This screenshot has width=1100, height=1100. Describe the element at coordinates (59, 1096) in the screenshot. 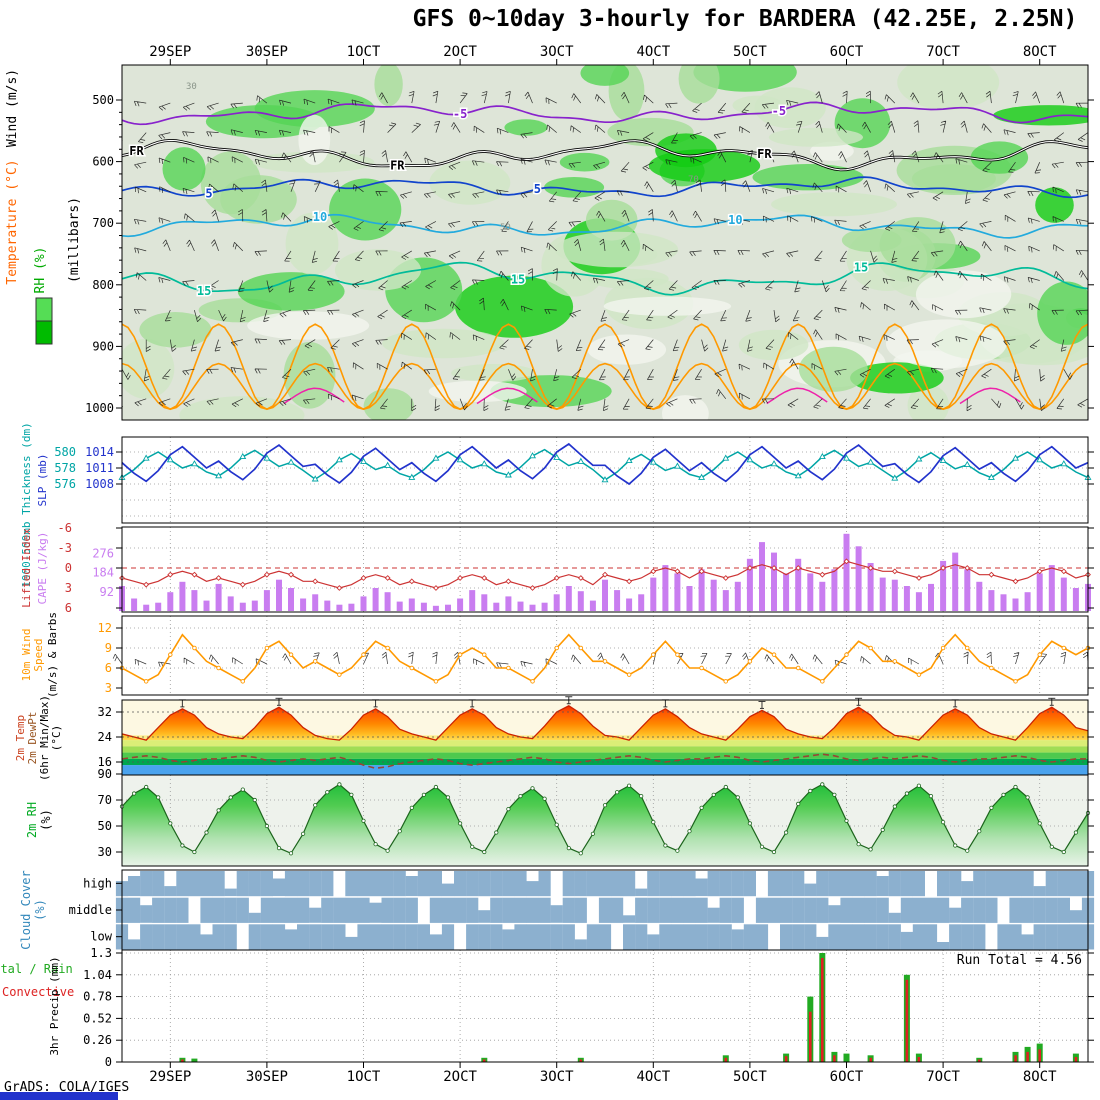

I see `grads-logo-bar` at that location.